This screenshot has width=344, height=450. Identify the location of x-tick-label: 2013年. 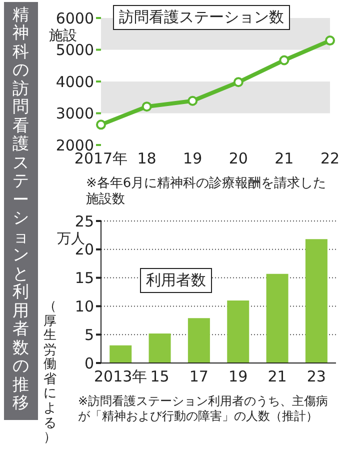
(121, 377).